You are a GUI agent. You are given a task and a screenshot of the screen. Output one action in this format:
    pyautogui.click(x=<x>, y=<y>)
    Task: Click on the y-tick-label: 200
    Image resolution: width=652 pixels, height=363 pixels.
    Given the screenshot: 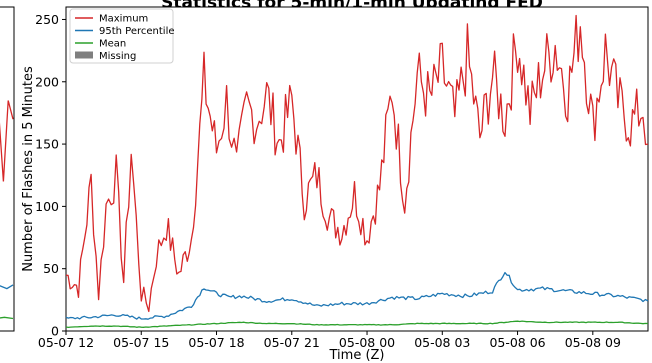 What is the action you would take?
    pyautogui.click(x=47, y=81)
    